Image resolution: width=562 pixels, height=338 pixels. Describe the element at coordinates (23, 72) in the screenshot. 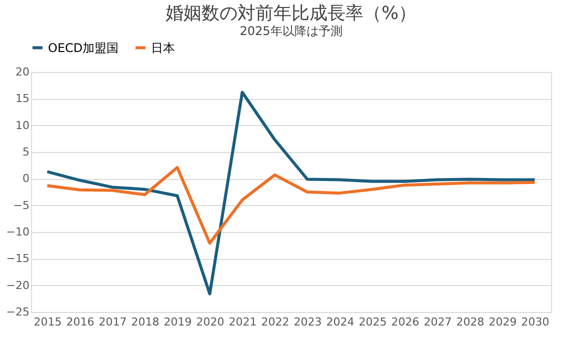

I see `y-tick-label: 20` at that location.